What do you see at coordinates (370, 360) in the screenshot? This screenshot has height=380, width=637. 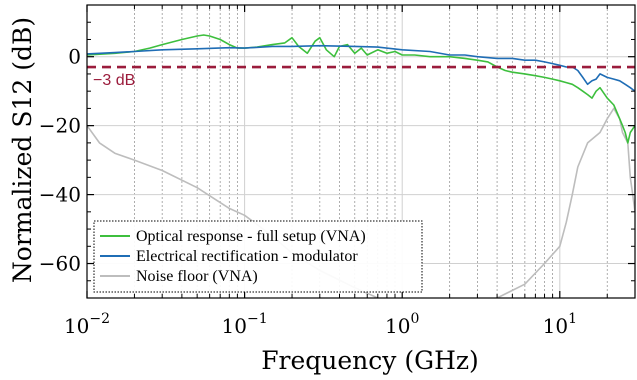 I see `x-axis-title: Frequency (GHz)` at bounding box center [370, 360].